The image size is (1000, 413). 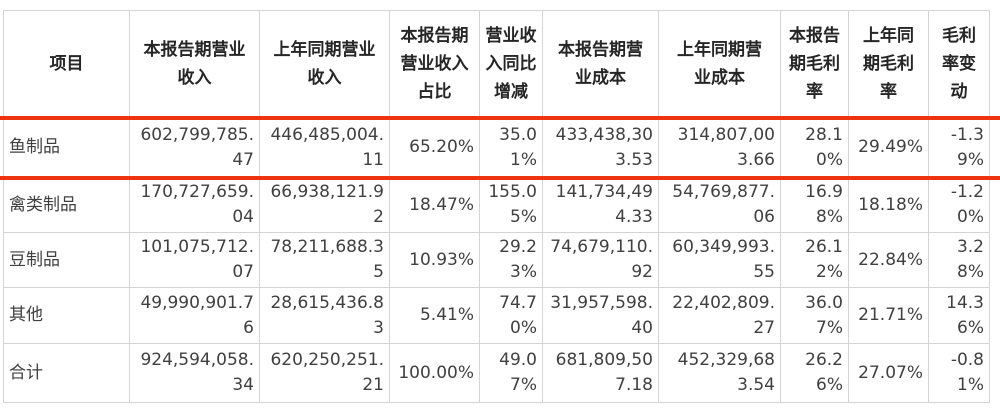 I want to click on data-cell: -1.20%, so click(x=959, y=205).